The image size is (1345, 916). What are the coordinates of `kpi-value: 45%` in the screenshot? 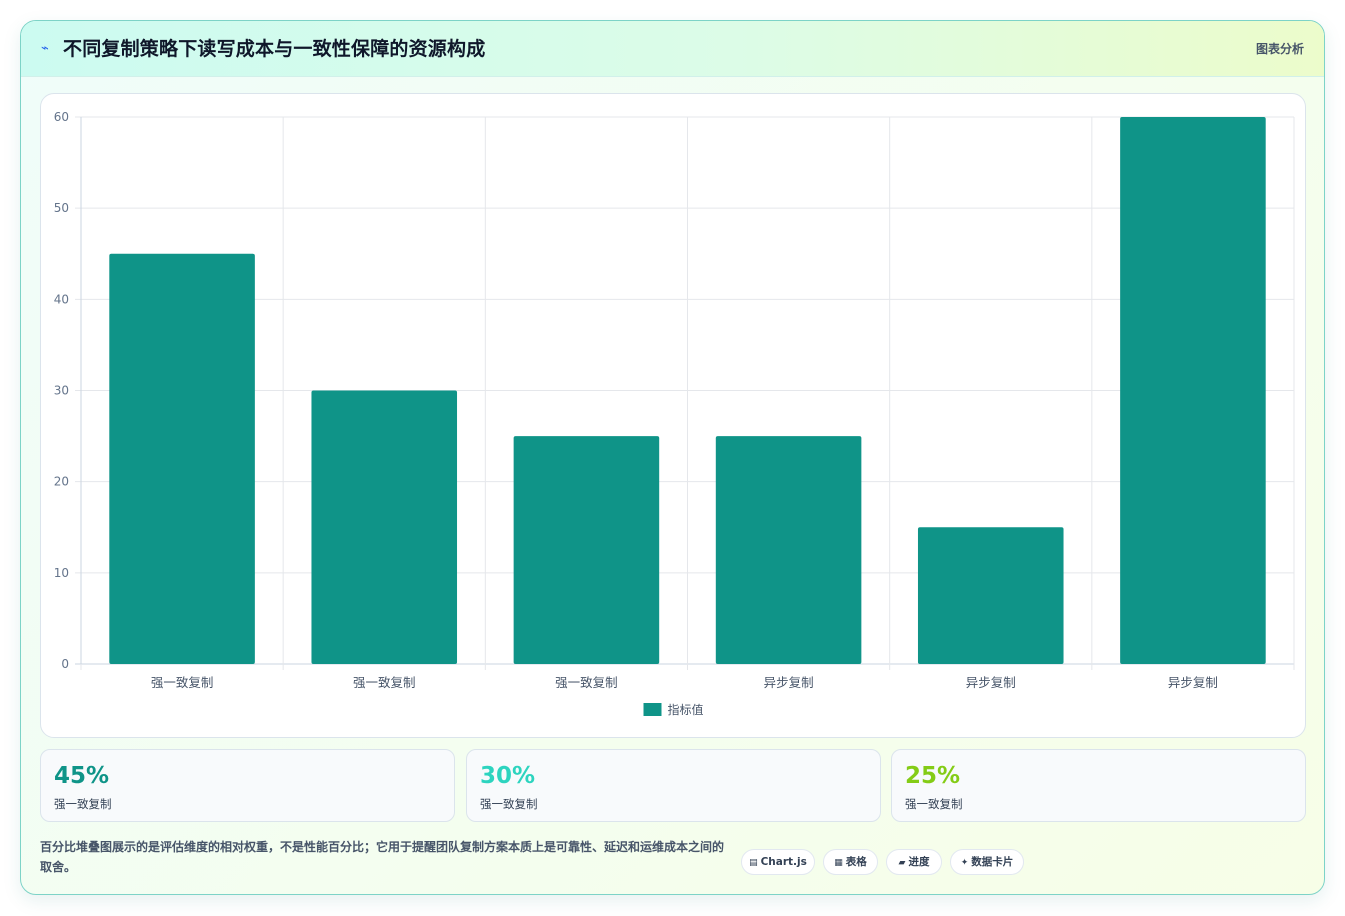 It's located at (82, 776).